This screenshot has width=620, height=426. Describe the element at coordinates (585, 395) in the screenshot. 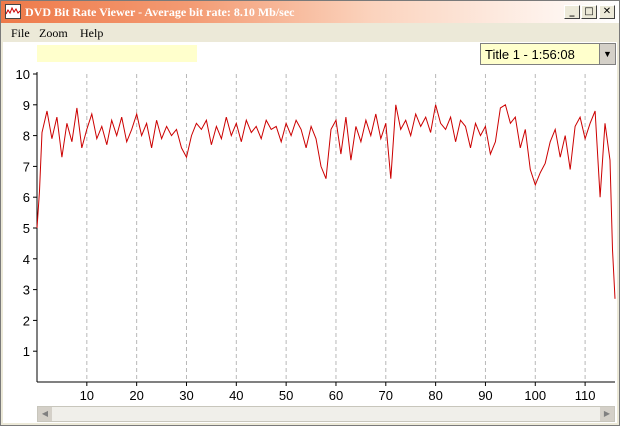

I see `x-tick-label-10: 110` at that location.